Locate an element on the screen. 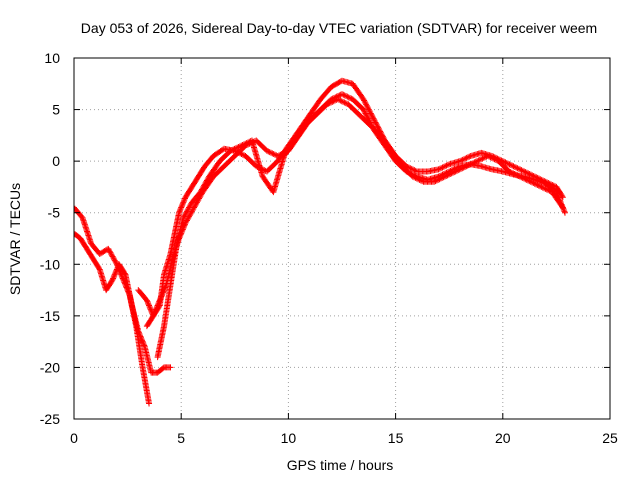 Image resolution: width=640 pixels, height=480 pixels. y-tick-label: -15 is located at coordinates (50, 316).